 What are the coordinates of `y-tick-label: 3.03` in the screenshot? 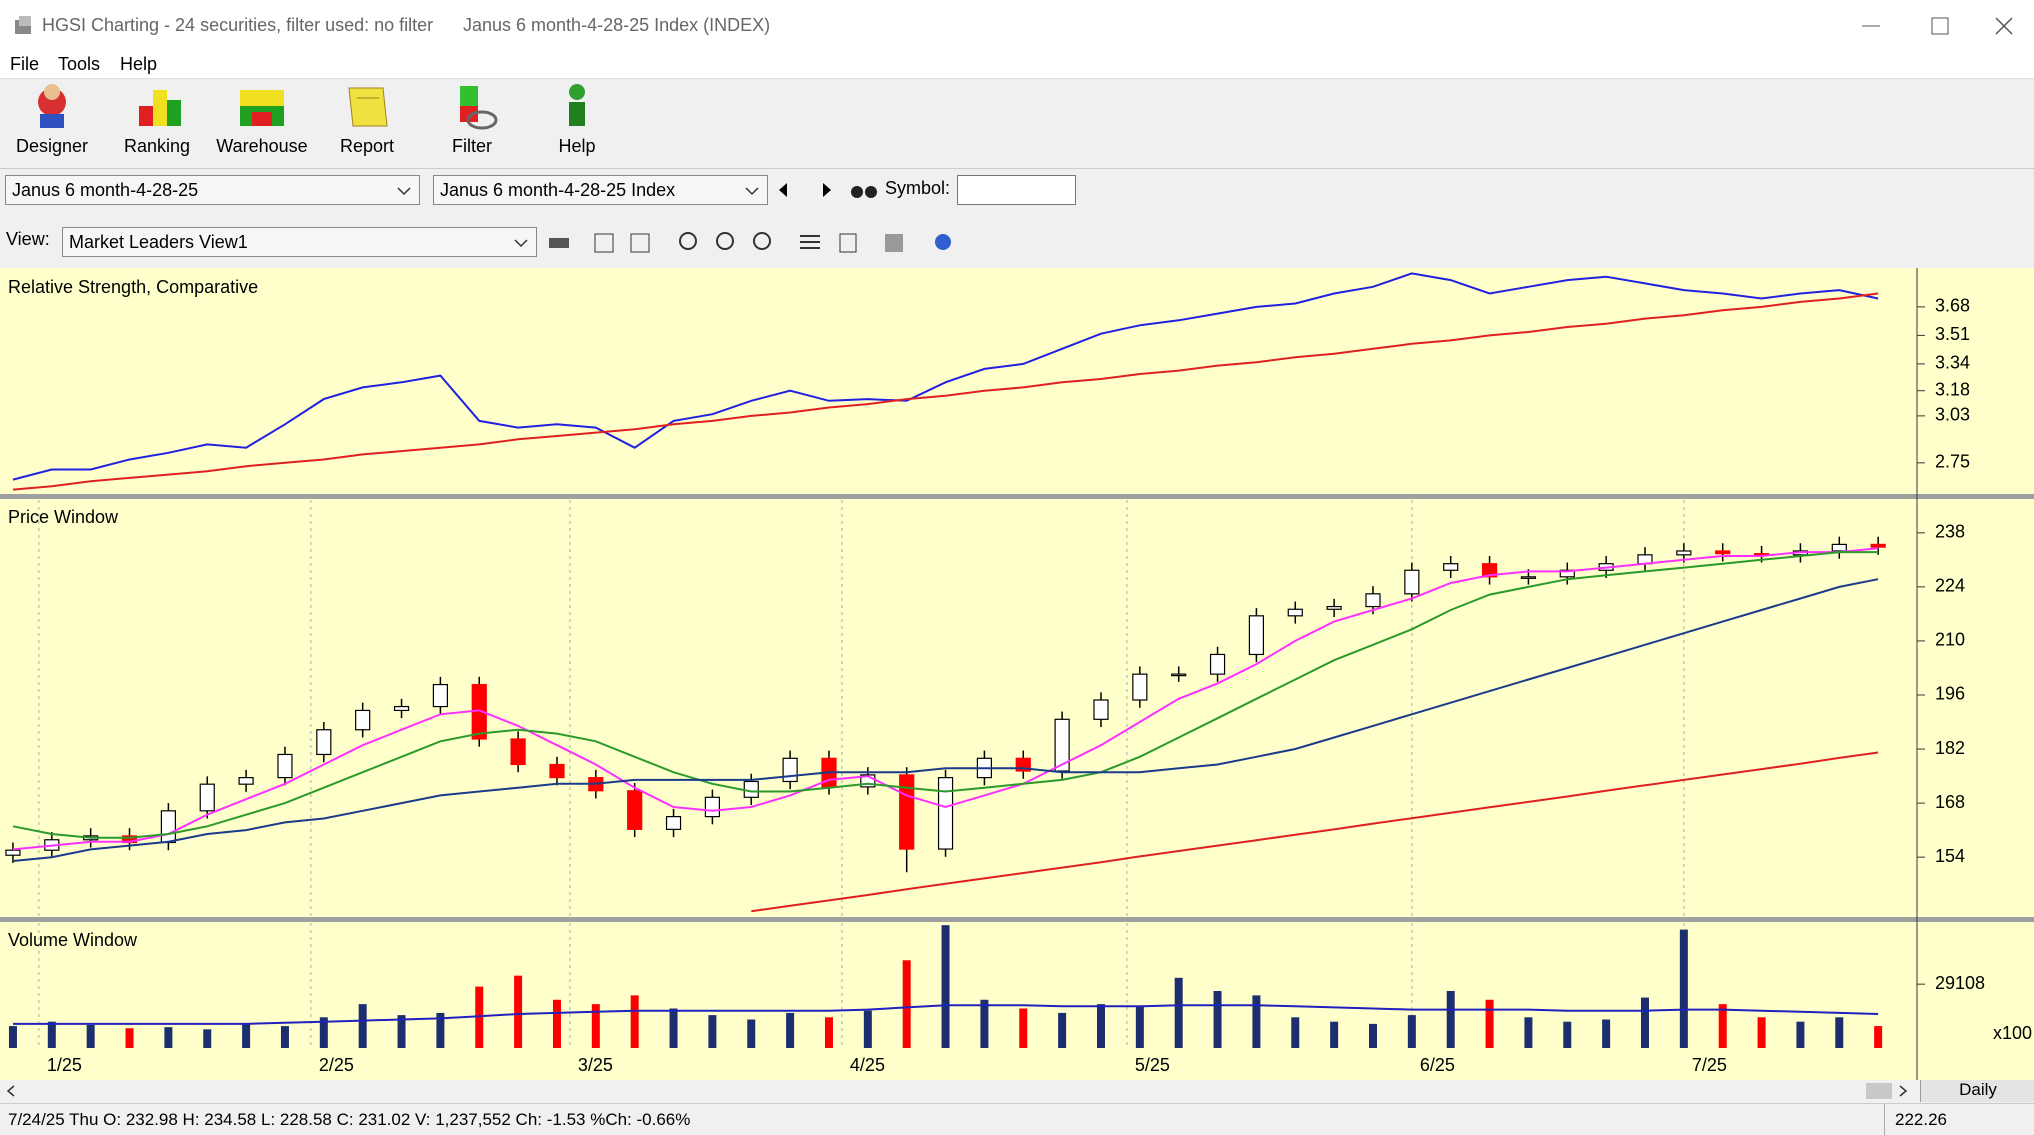 It's located at (1952, 415).